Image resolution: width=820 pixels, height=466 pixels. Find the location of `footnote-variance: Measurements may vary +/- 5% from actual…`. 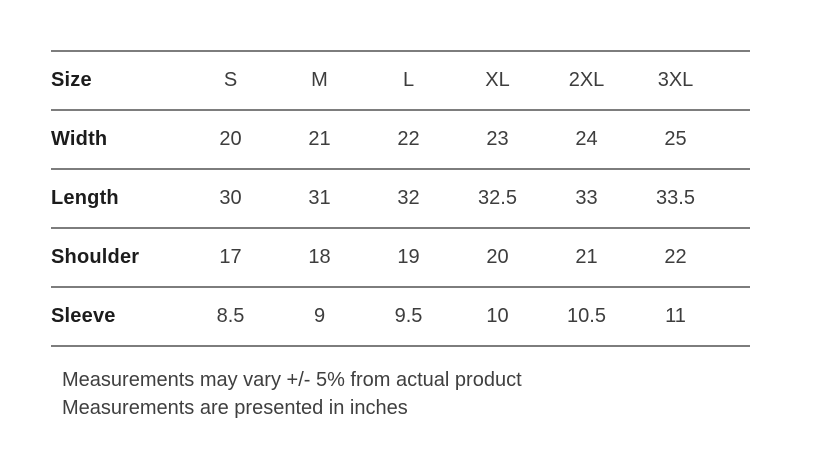

footnote-variance: Measurements may vary +/- 5% from actual… is located at coordinates (292, 380).